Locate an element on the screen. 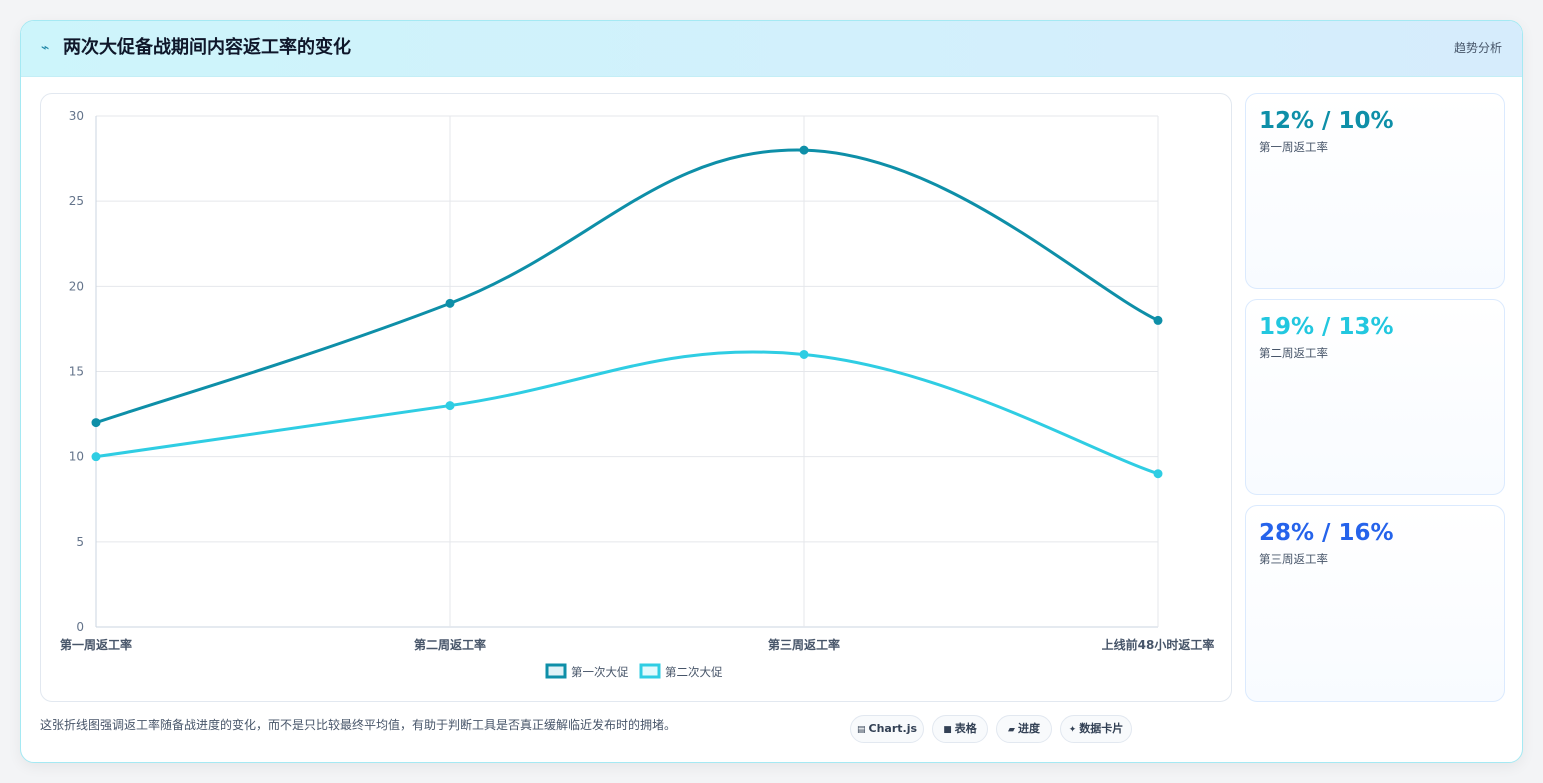 The image size is (1543, 783). chip-table: ■ 表格 is located at coordinates (960, 729).